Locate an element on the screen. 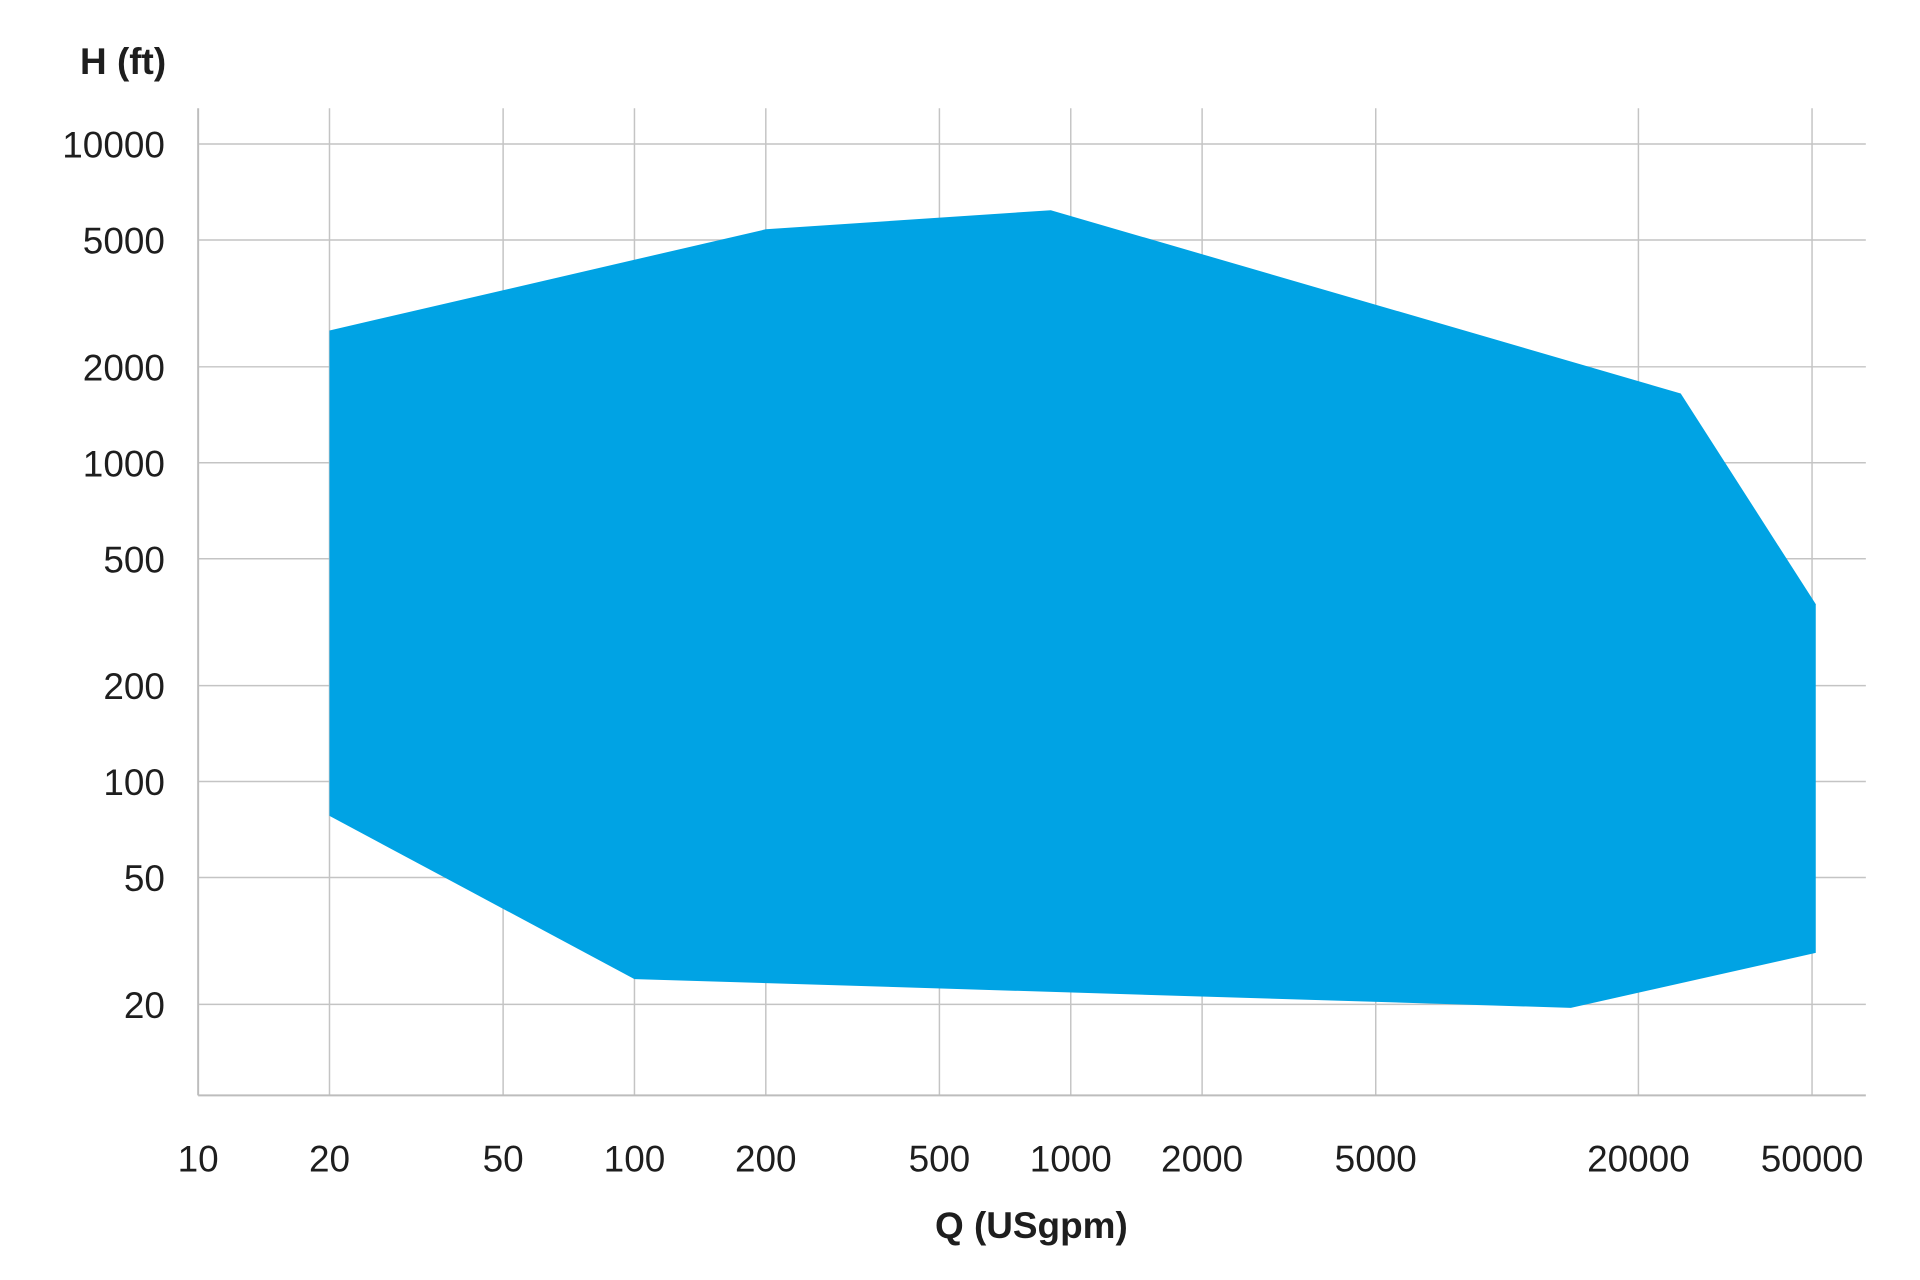 The width and height of the screenshot is (1920, 1280). y-tick-label: 2000 is located at coordinates (124, 367).